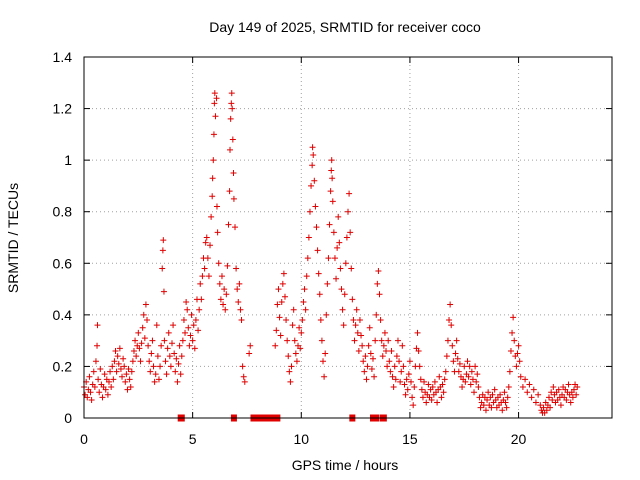 The height and width of the screenshot is (480, 640). Describe the element at coordinates (63, 237) in the screenshot. I see `y-tick-labels: 0 0.2 0.4 0.6 0.8 1 1.2 1.4` at that location.